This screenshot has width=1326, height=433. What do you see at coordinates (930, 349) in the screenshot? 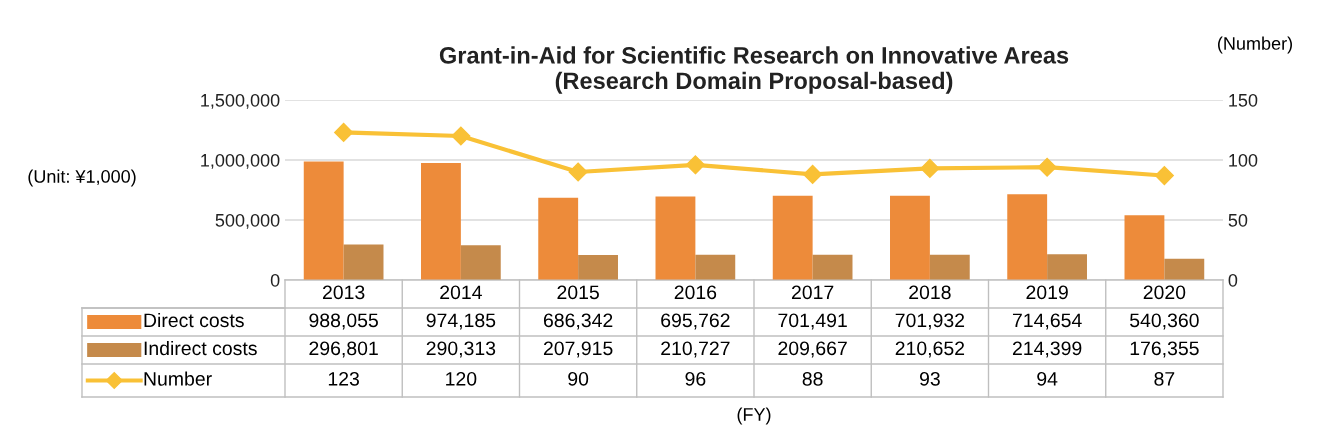
I see `data-label: 210,652` at bounding box center [930, 349].